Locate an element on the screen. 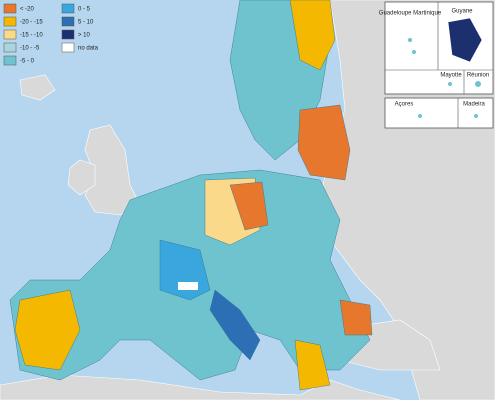 Image resolution: width=495 pixels, height=400 pixels. inset-label: Mayotte is located at coordinates (451, 76).